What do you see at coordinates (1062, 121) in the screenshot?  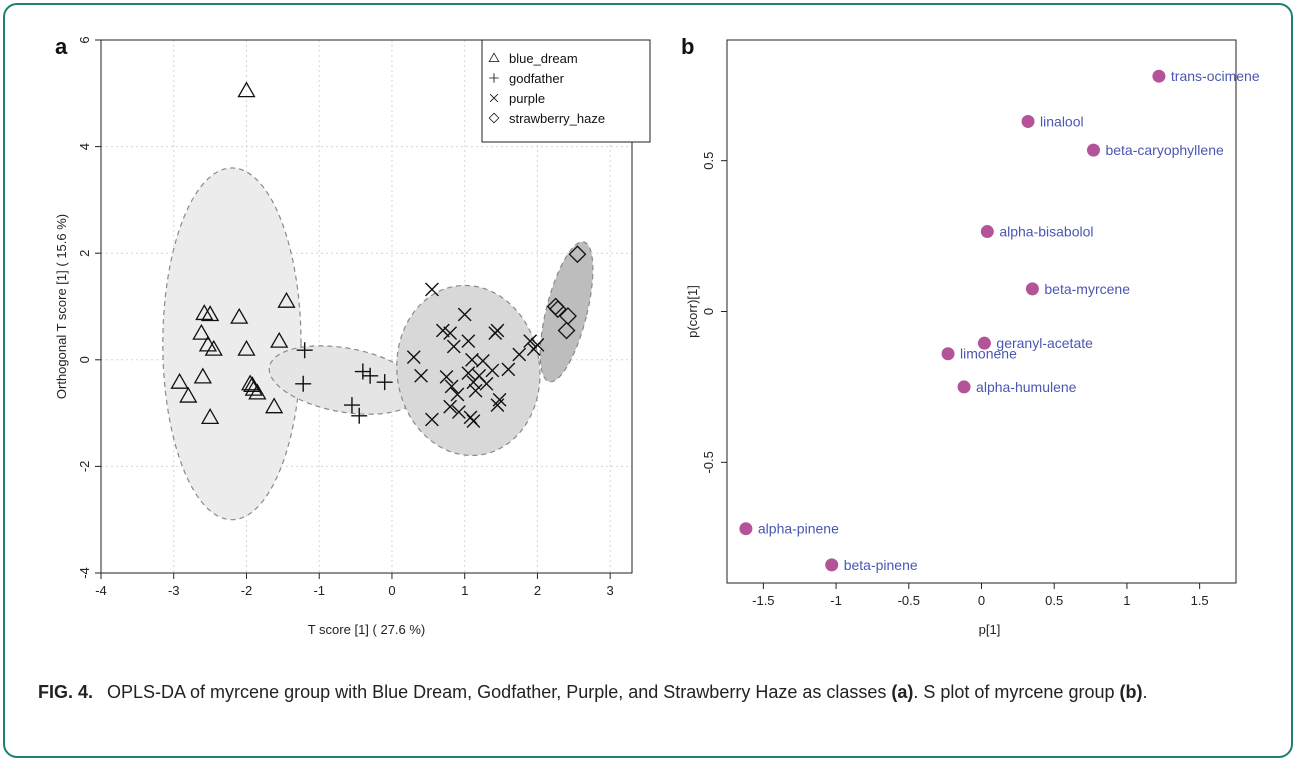 I see `loading-label: linalool` at bounding box center [1062, 121].